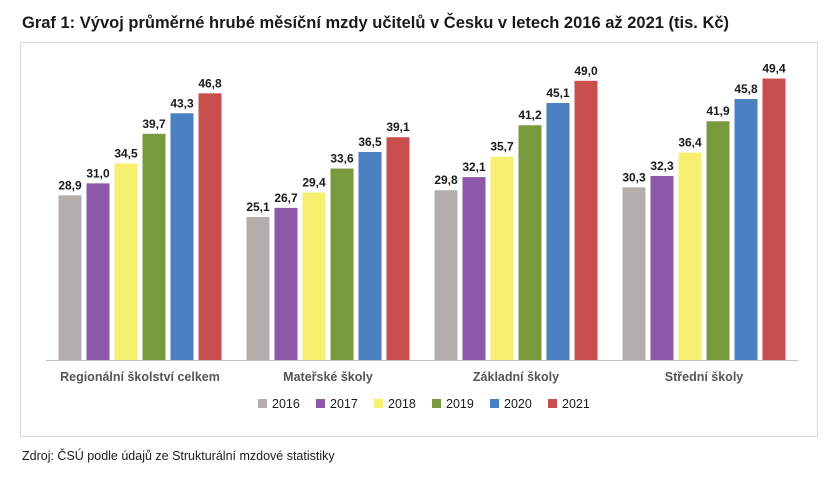  I want to click on category-label-materske-skoly: Mateřské školy, so click(328, 377).